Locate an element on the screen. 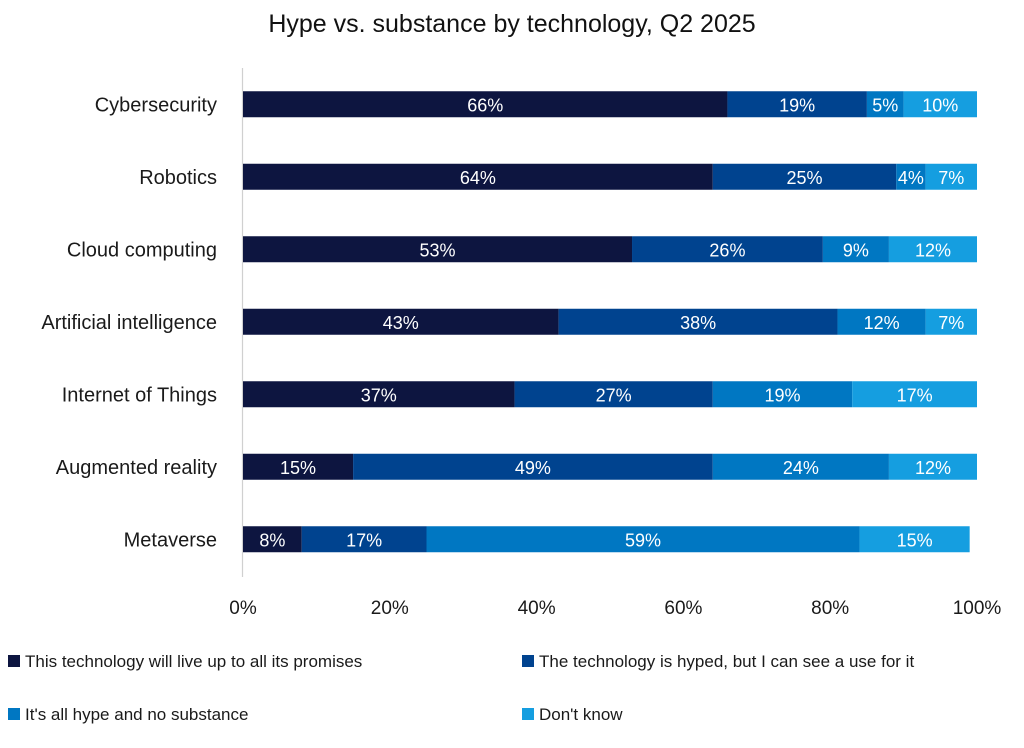  data-label: 37% is located at coordinates (379, 395).